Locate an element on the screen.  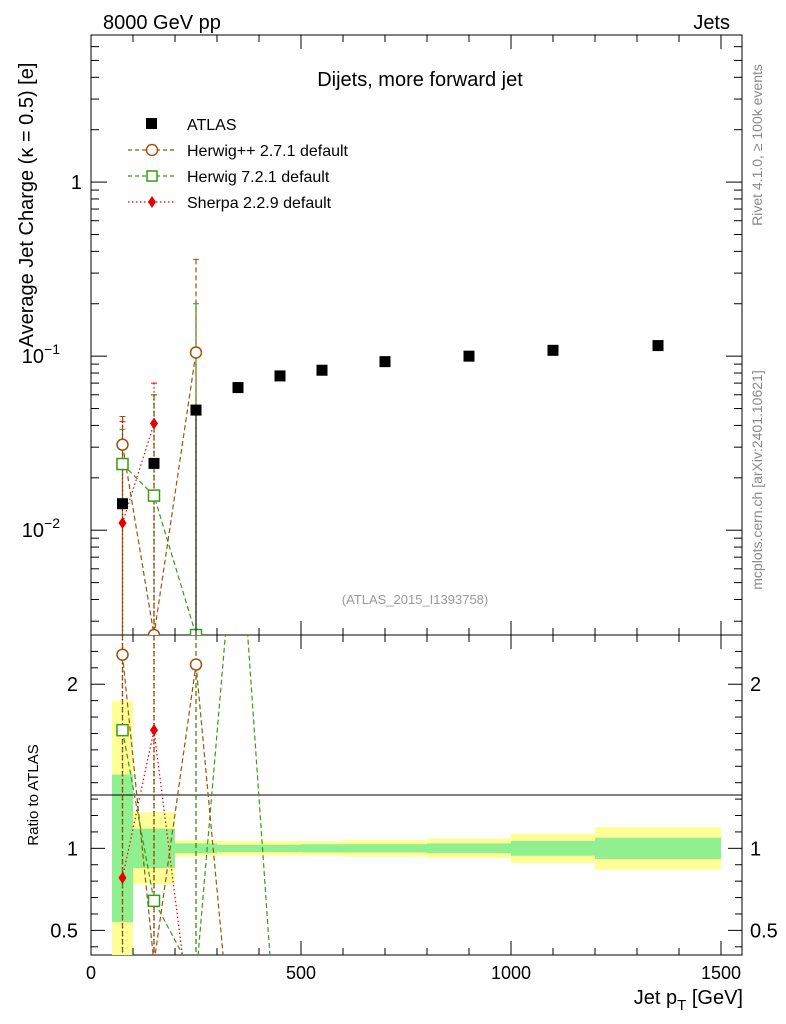
legend-marker-sherpa is located at coordinates (152, 202).